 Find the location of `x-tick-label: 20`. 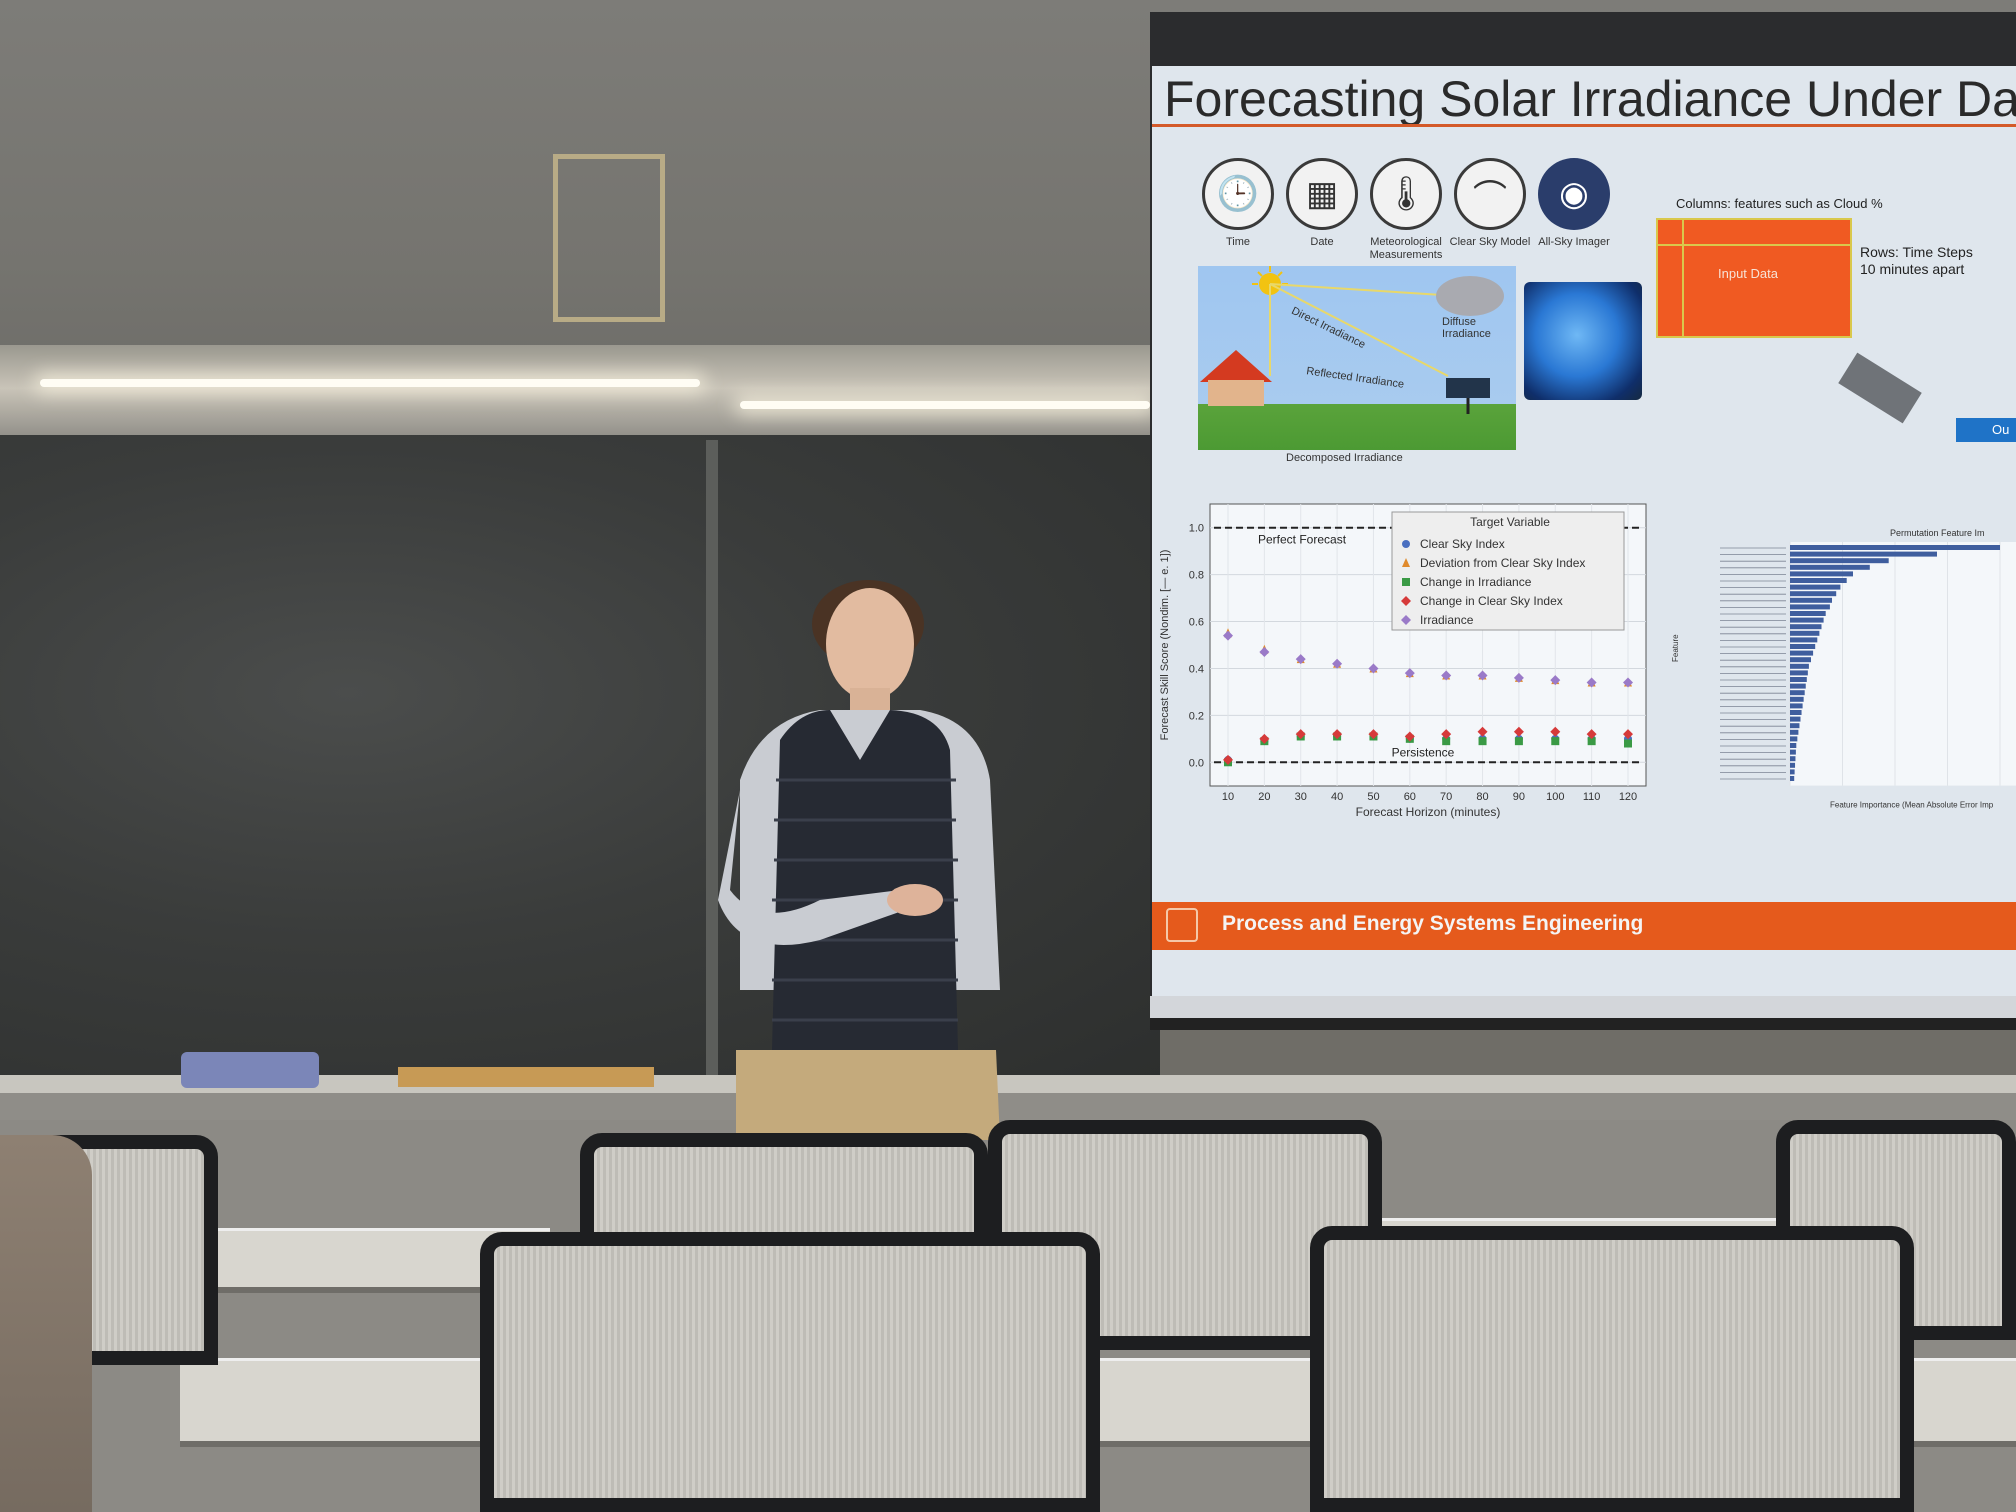

x-tick-label: 20 is located at coordinates (1264, 797).